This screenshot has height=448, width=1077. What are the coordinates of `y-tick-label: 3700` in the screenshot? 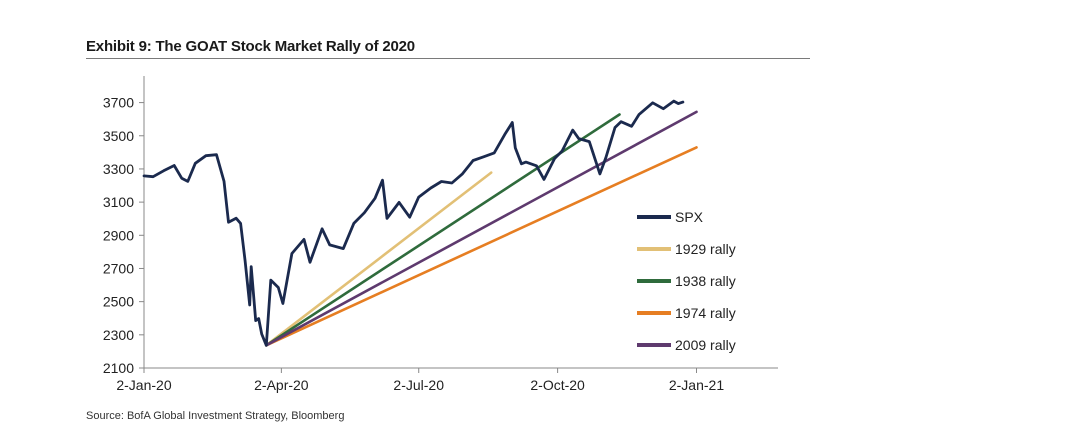 It's located at (118, 103).